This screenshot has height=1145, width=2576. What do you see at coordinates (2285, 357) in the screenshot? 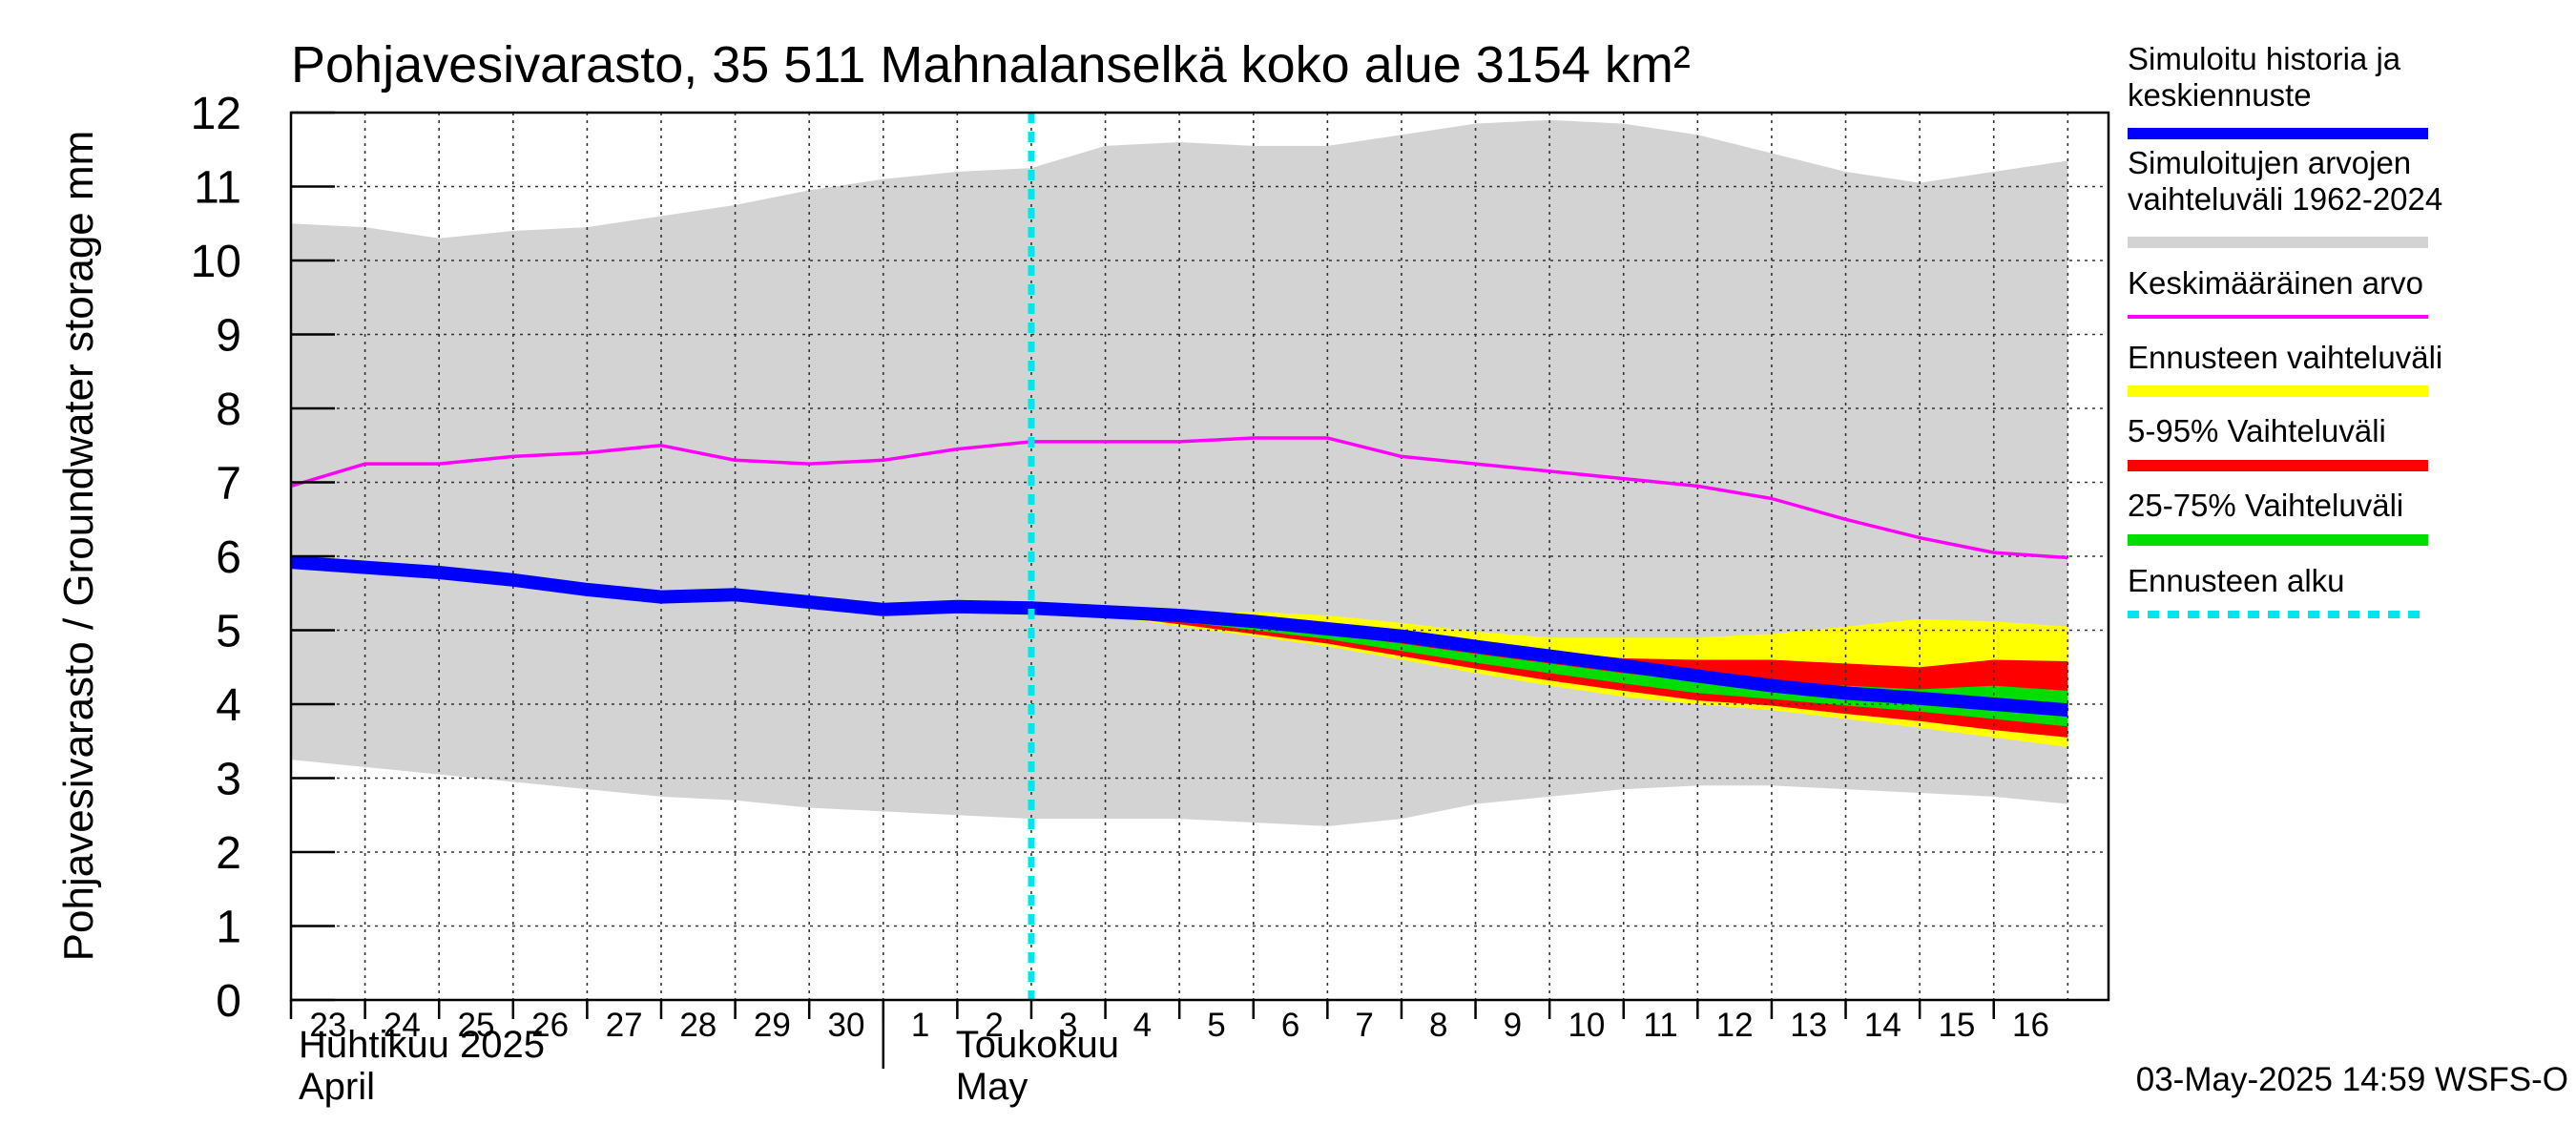
I see `legend-label: Ennusteen vaihteluväli` at bounding box center [2285, 357].